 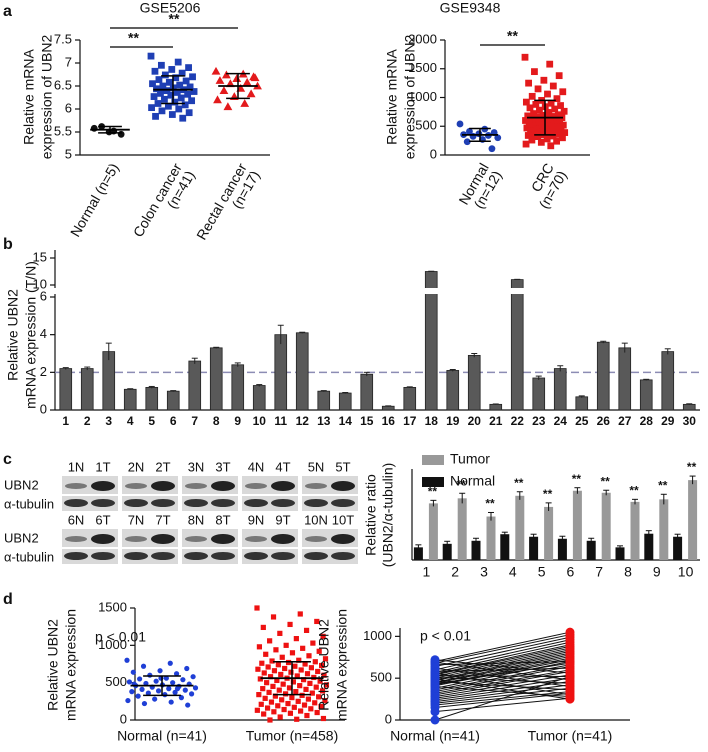 What do you see at coordinates (292, 736) in the screenshot?
I see `x-tick-label: Tumor (n=458)` at bounding box center [292, 736].